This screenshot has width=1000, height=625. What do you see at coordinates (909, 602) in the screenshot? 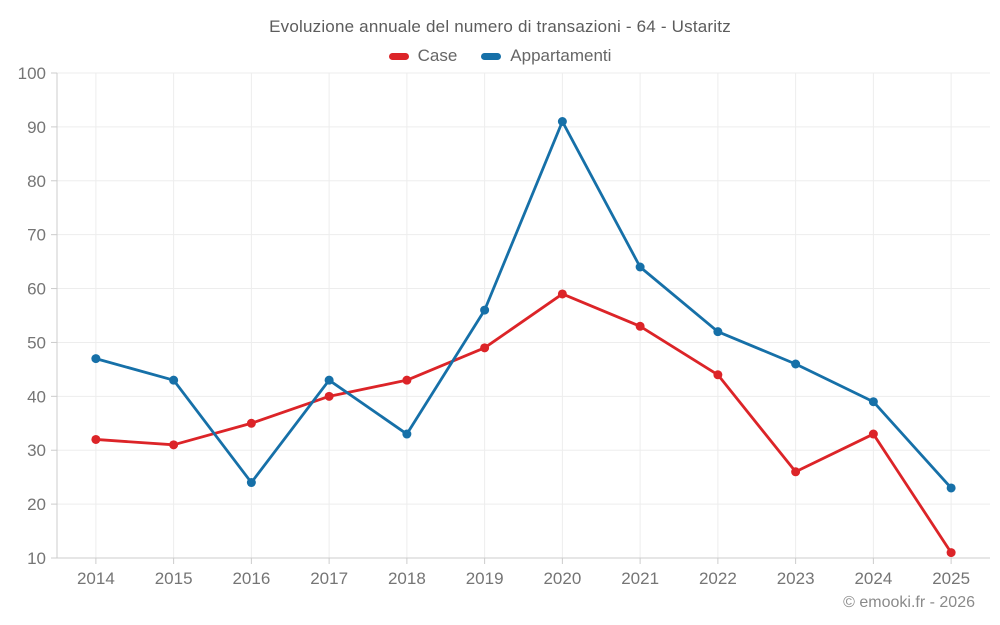
I see `footer-credit: © emooki.fr - 2026` at bounding box center [909, 602].